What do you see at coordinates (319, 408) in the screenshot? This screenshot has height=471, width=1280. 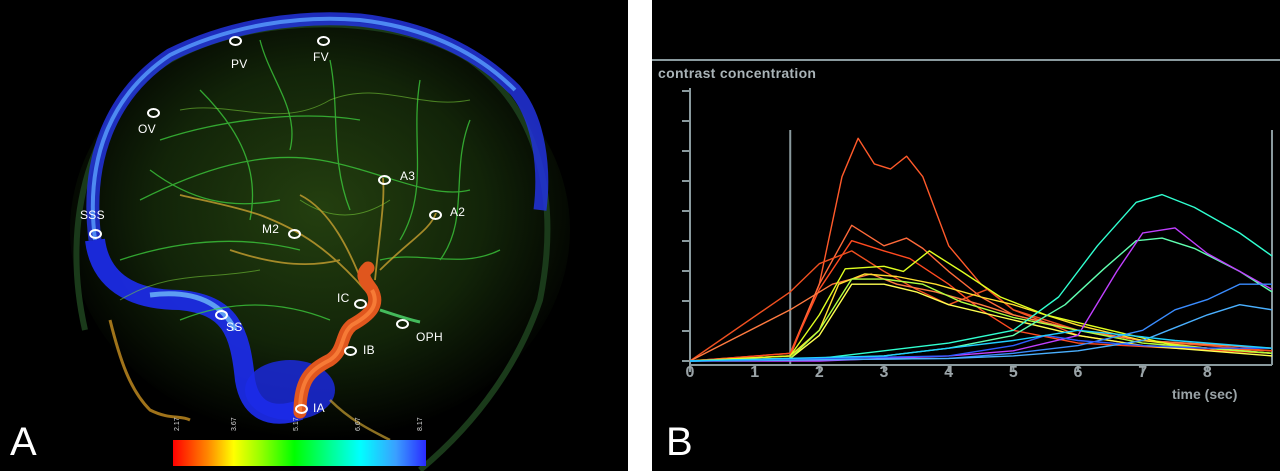 I see `roi-label: IA` at bounding box center [319, 408].